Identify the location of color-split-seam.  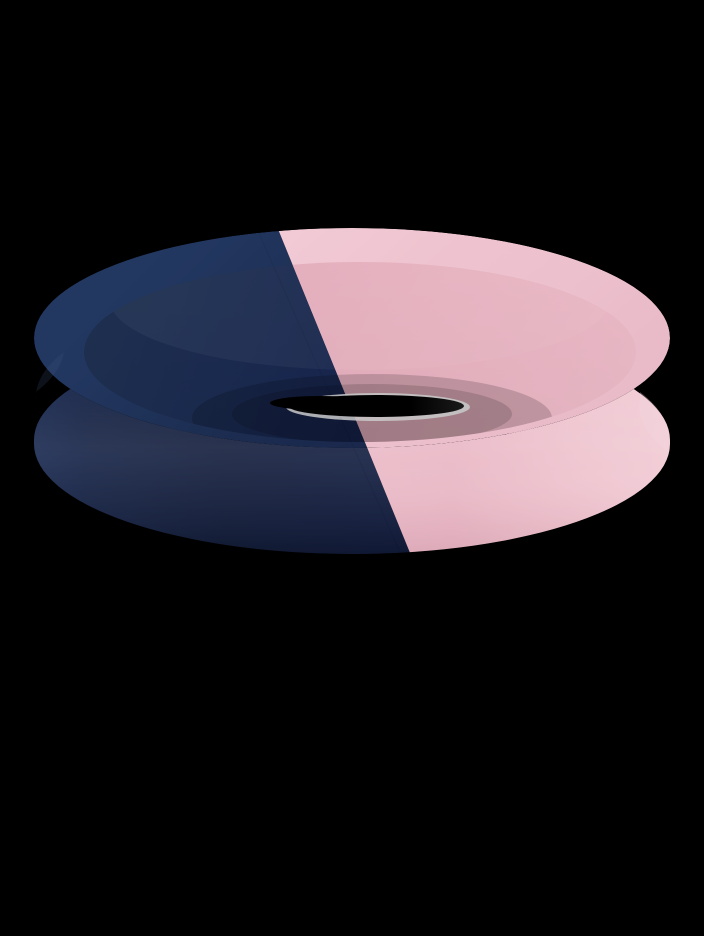
(351, 441).